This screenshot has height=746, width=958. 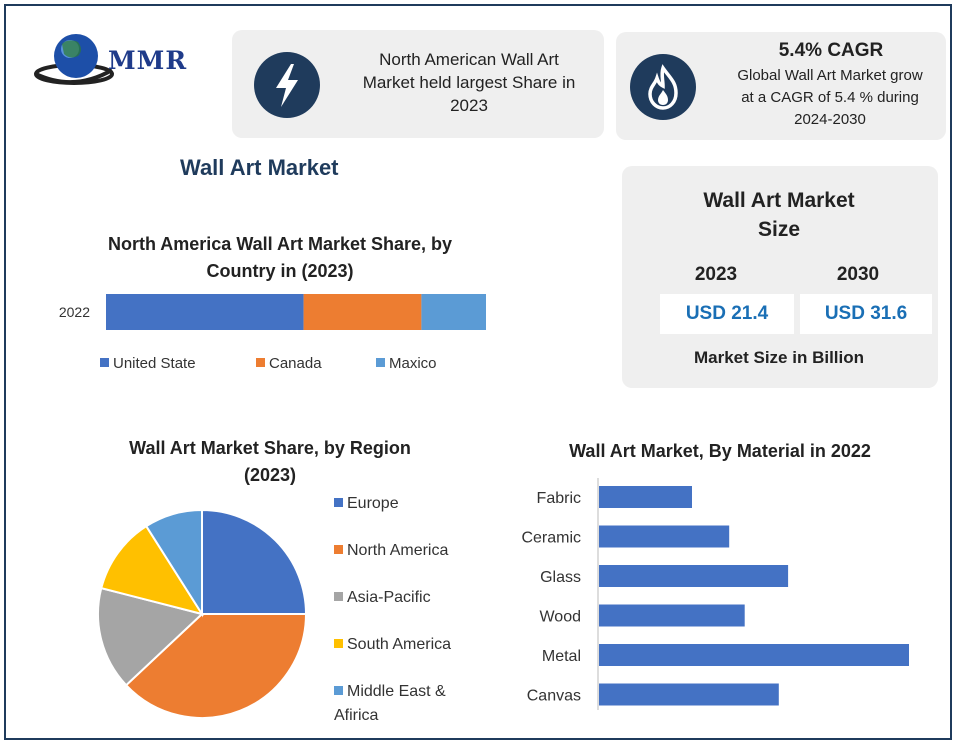 I want to click on category-label: Fabric, so click(x=559, y=498).